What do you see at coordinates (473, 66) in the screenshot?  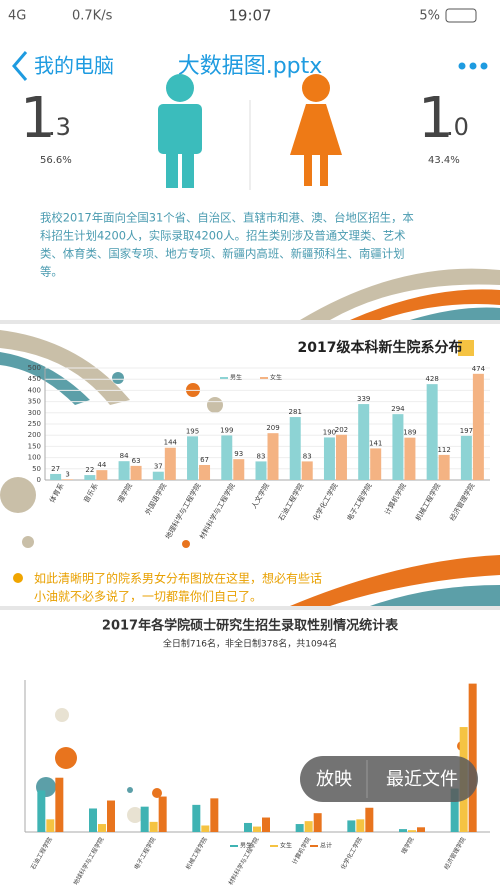 I see `more-menu` at bounding box center [473, 66].